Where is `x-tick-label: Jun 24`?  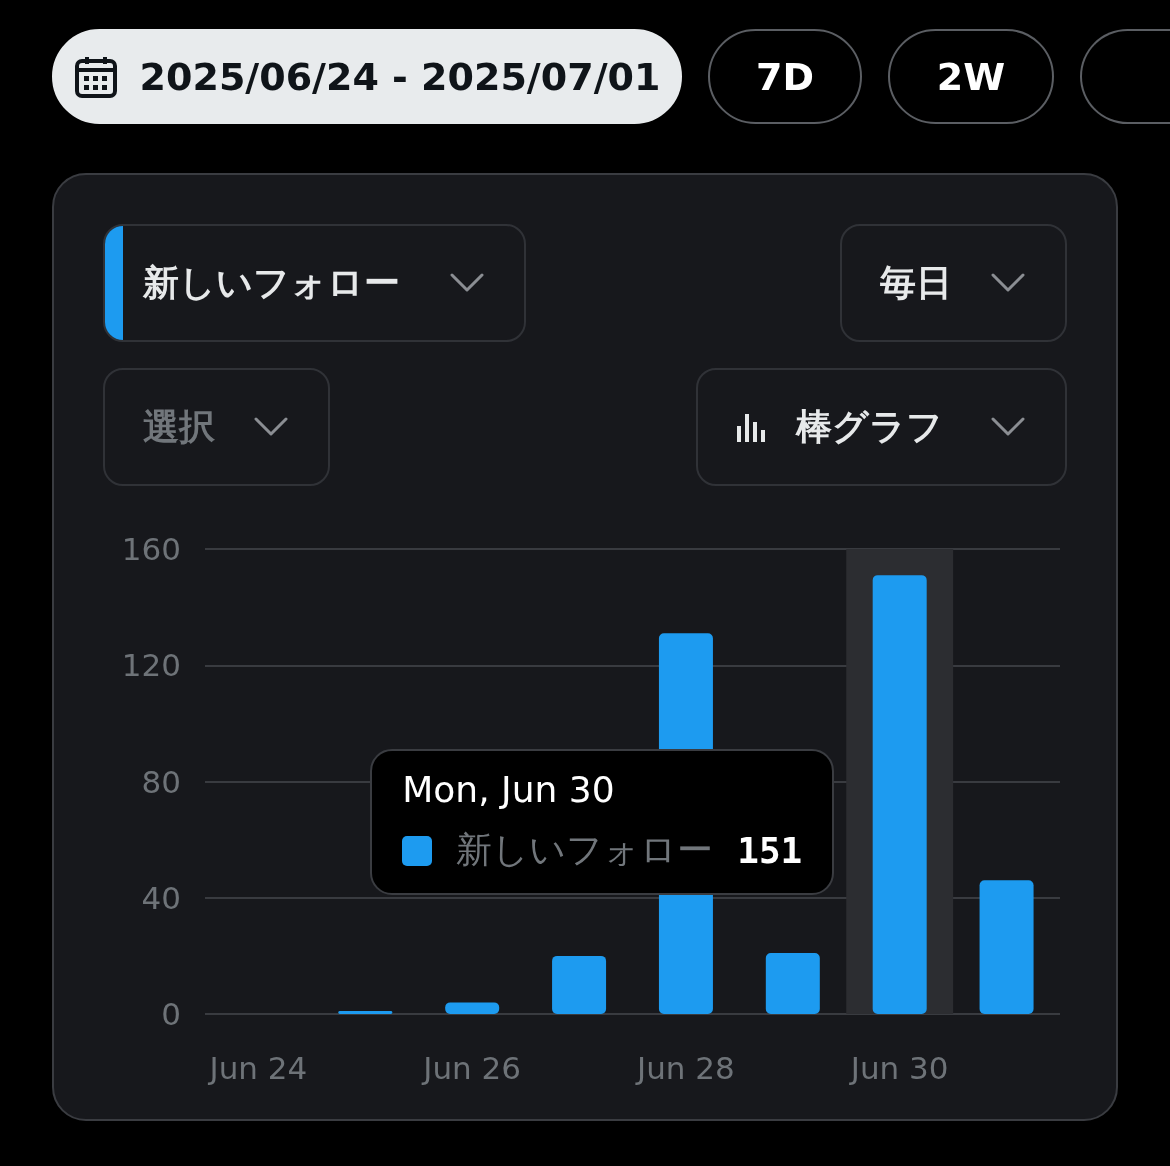 x-tick-label: Jun 24 is located at coordinates (257, 1067).